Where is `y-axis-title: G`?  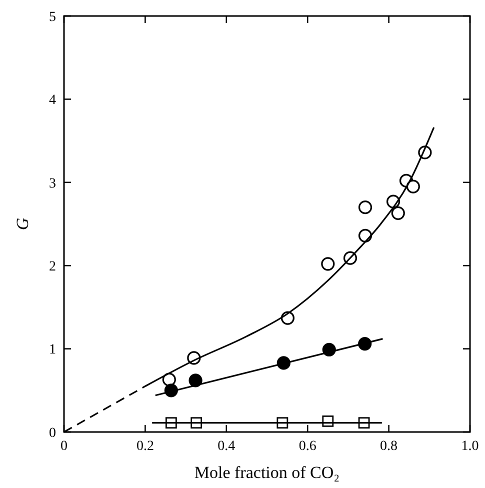
y-axis-title: G is located at coordinates (22, 224).